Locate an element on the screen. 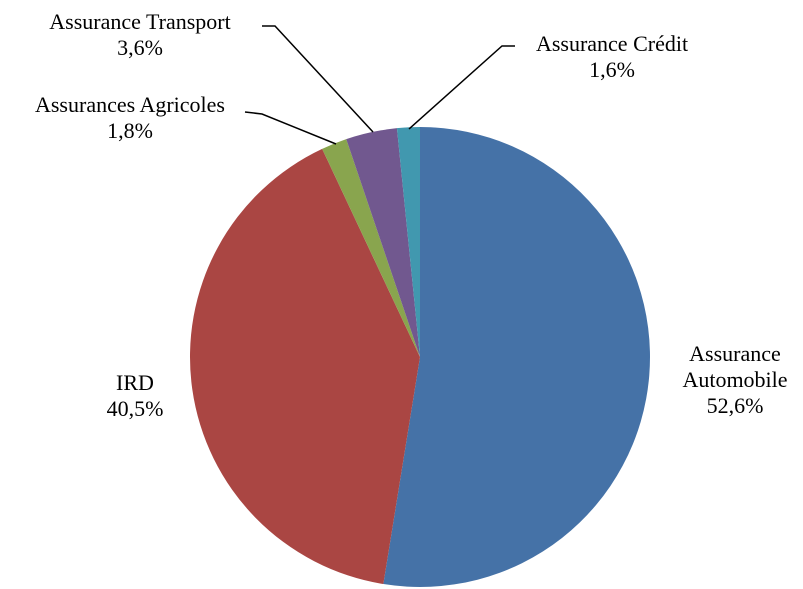 The image size is (803, 589). category-label: Assurance Transport is located at coordinates (140, 21).